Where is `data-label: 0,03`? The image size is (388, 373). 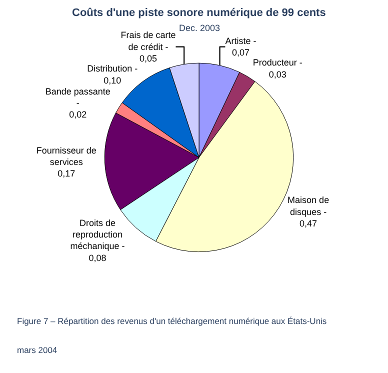 data-label: 0,03 is located at coordinates (277, 74).